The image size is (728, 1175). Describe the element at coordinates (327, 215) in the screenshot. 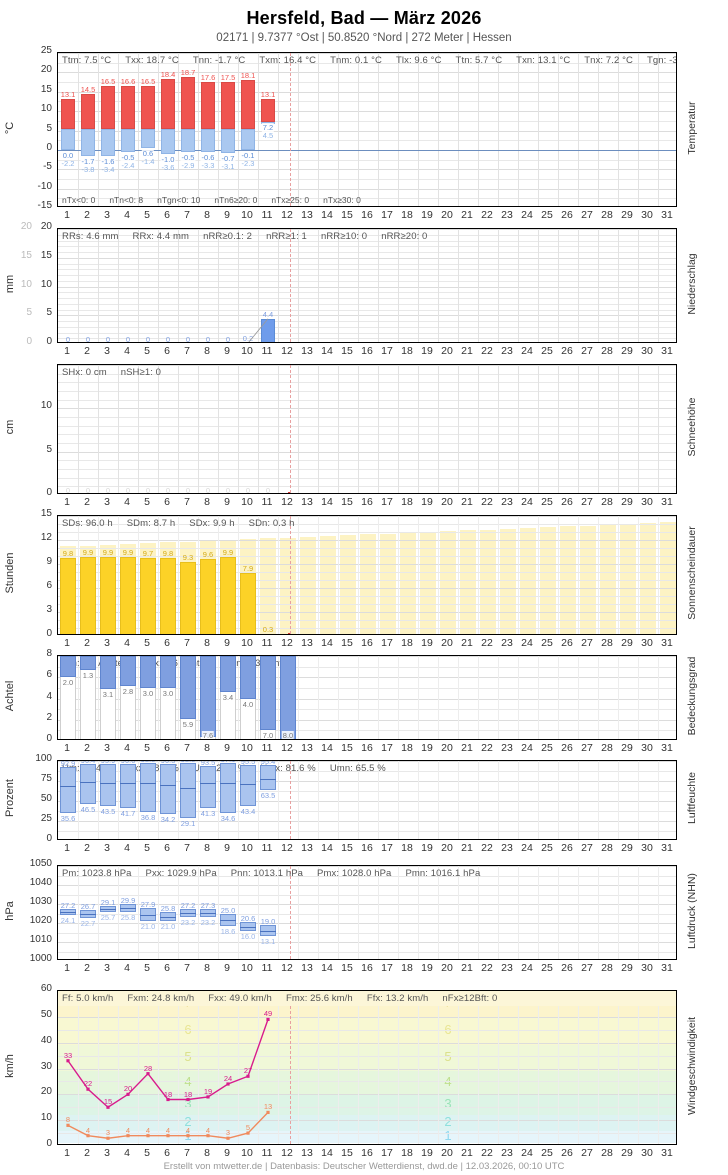

I see `x-axis-tick-label: 14` at that location.